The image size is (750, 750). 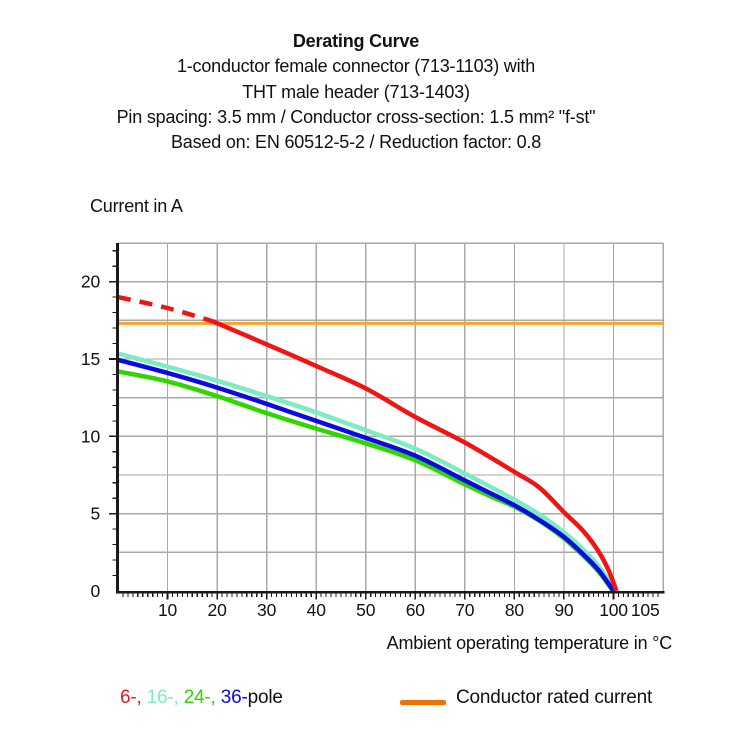 What do you see at coordinates (131, 697) in the screenshot?
I see `legend-pole-entry-0: 6-,` at bounding box center [131, 697].